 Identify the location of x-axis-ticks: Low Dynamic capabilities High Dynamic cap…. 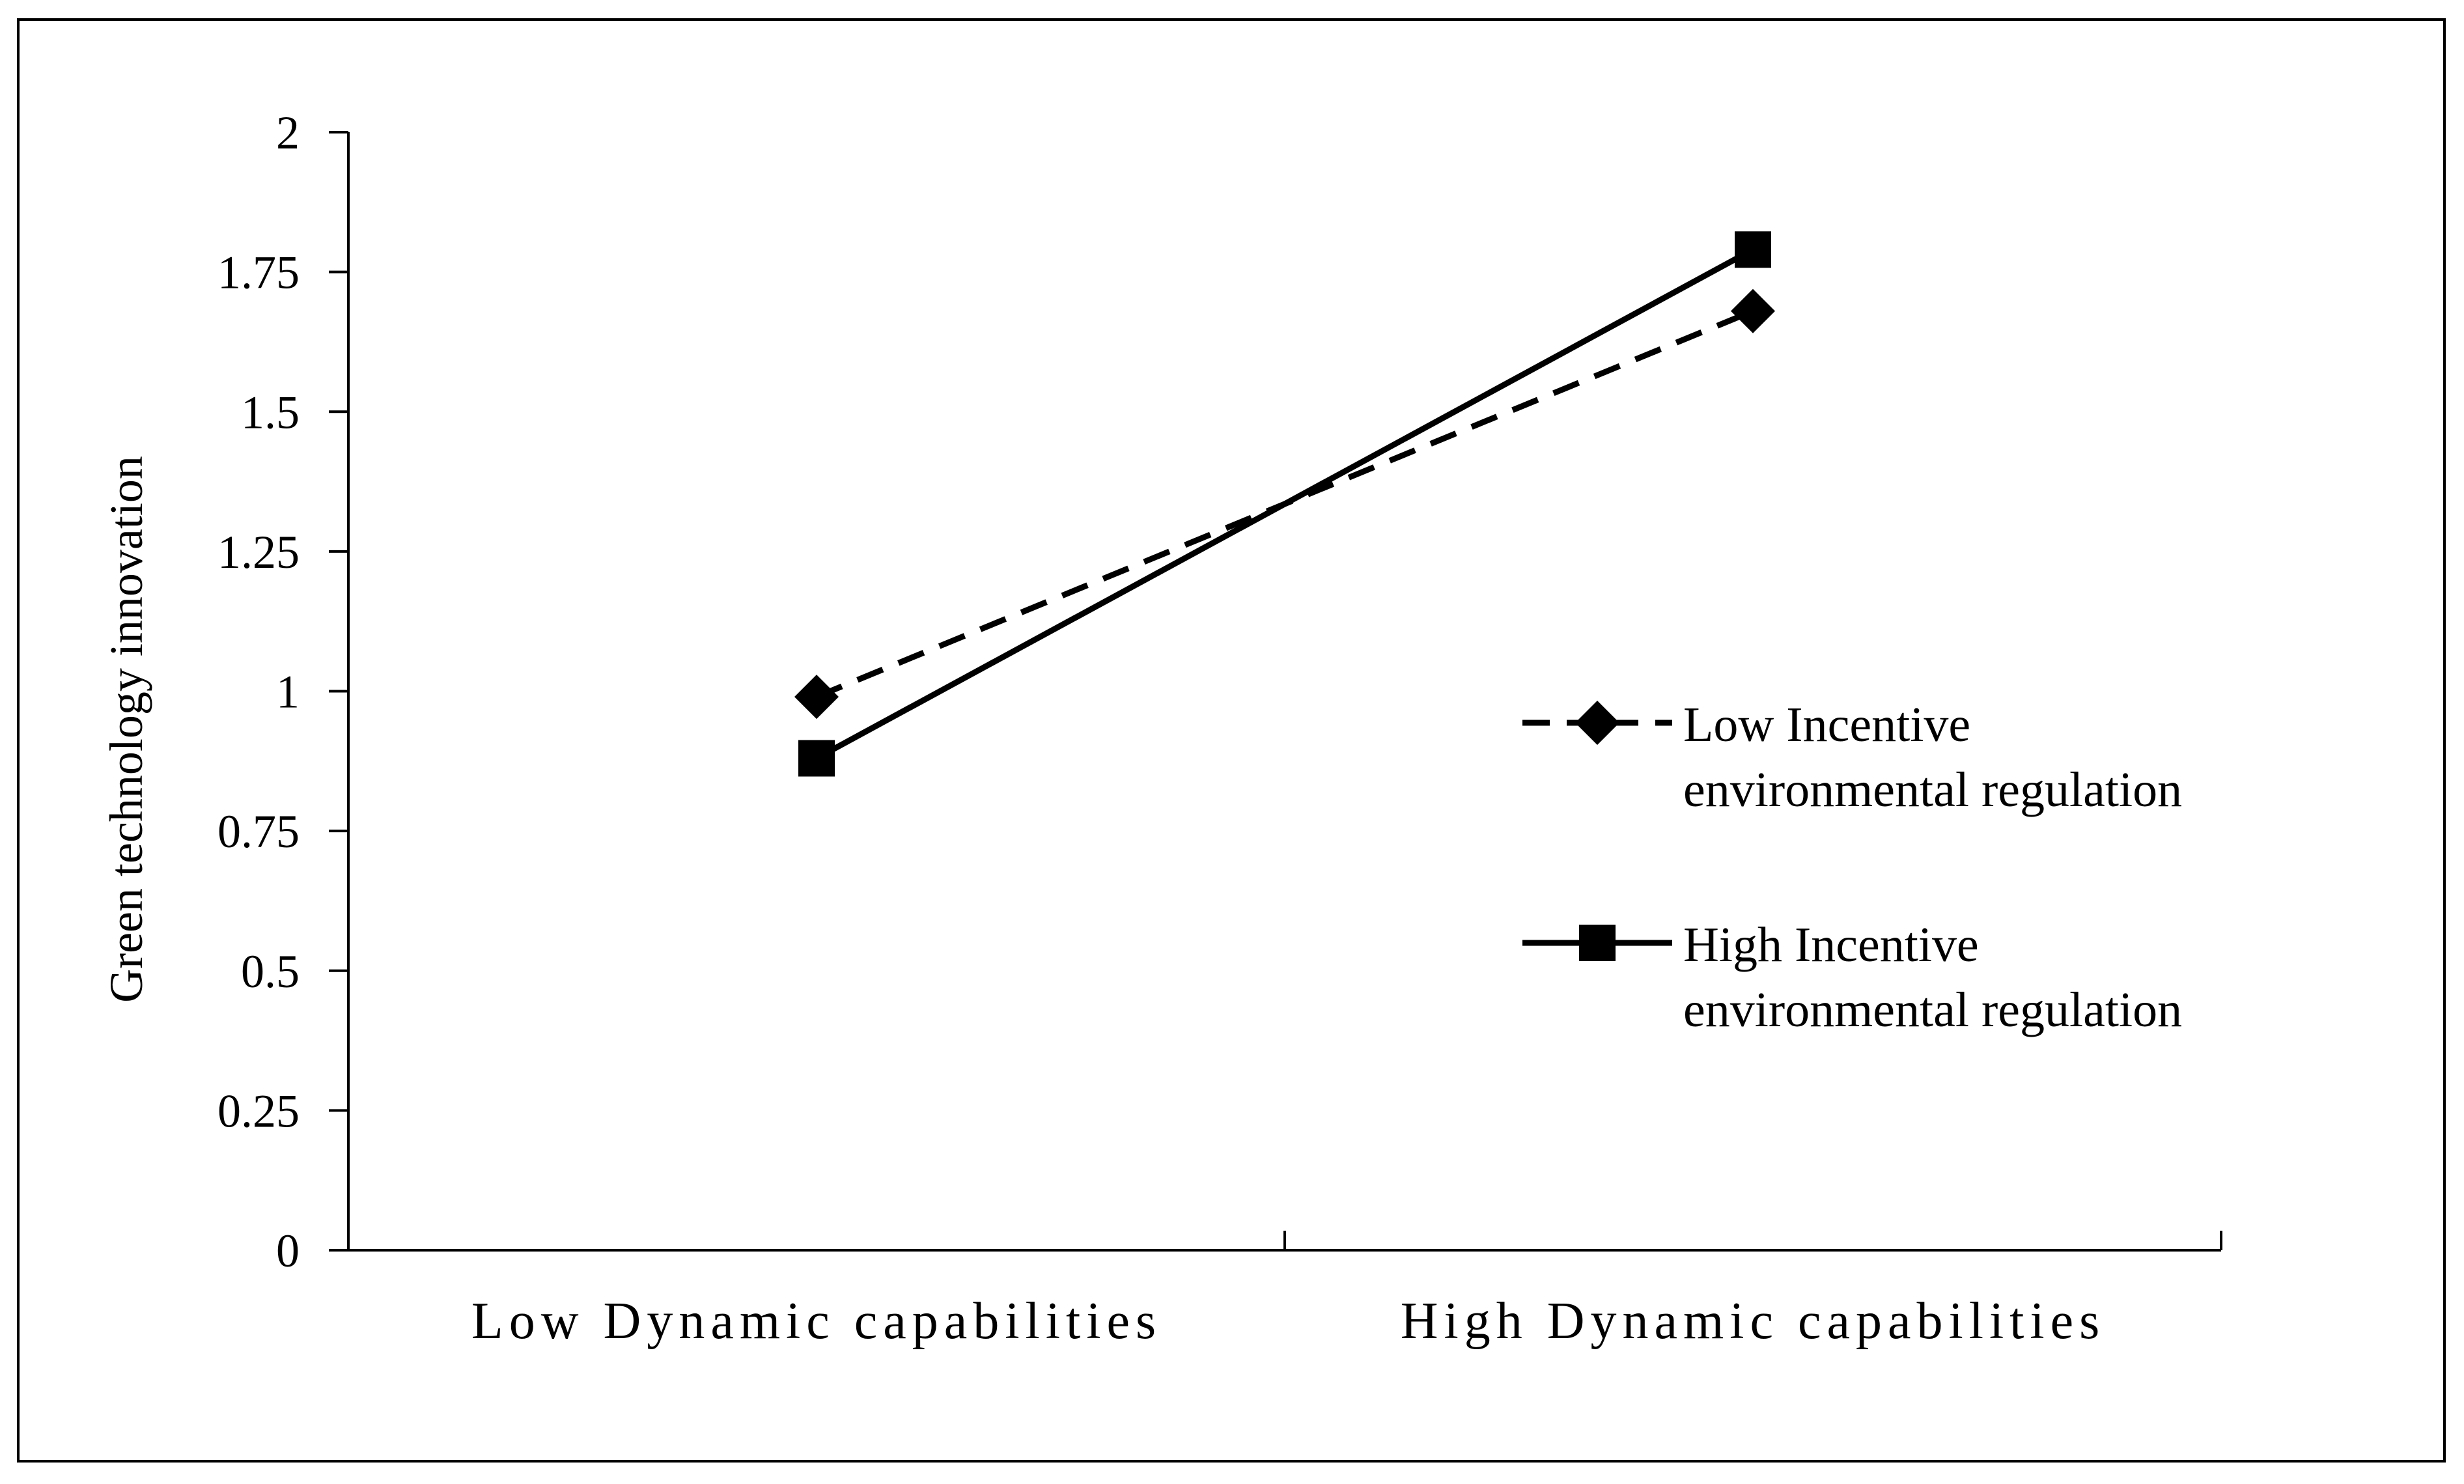
(1285, 1291).